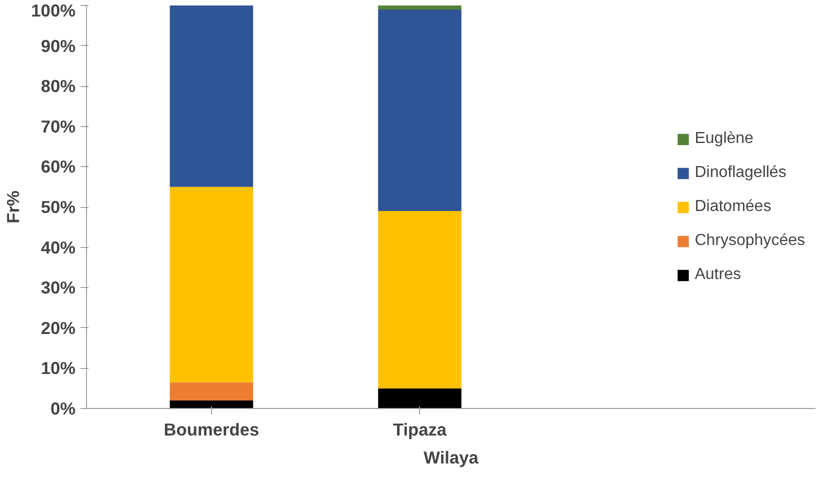 The image size is (828, 482). Describe the element at coordinates (53, 10) in the screenshot. I see `y-tick-label: 100%` at that location.